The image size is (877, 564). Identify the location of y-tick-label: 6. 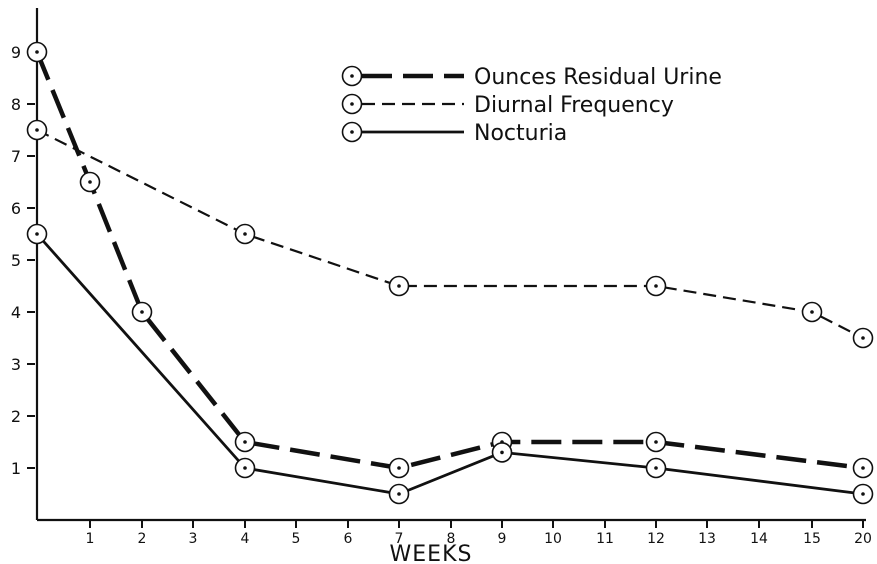
(16, 208).